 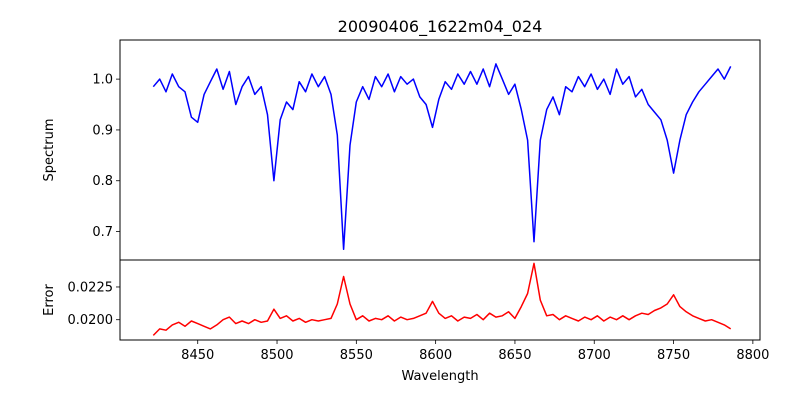 What do you see at coordinates (102, 181) in the screenshot?
I see `spectrum-ytick-label: 0.8` at bounding box center [102, 181].